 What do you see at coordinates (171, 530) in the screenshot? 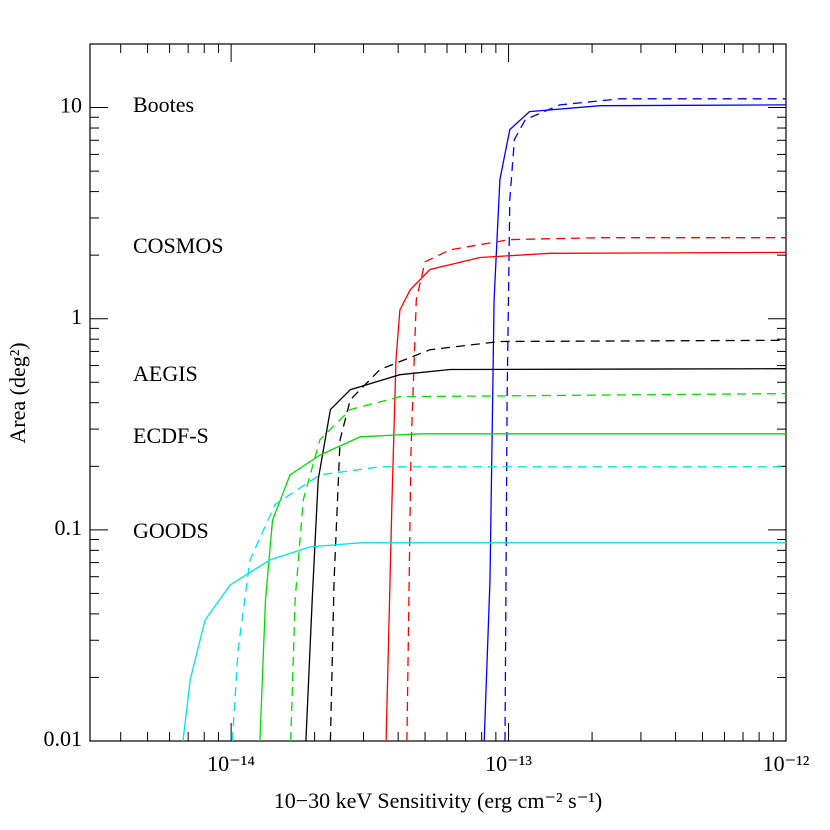
I see `annotation: GOODS` at bounding box center [171, 530].